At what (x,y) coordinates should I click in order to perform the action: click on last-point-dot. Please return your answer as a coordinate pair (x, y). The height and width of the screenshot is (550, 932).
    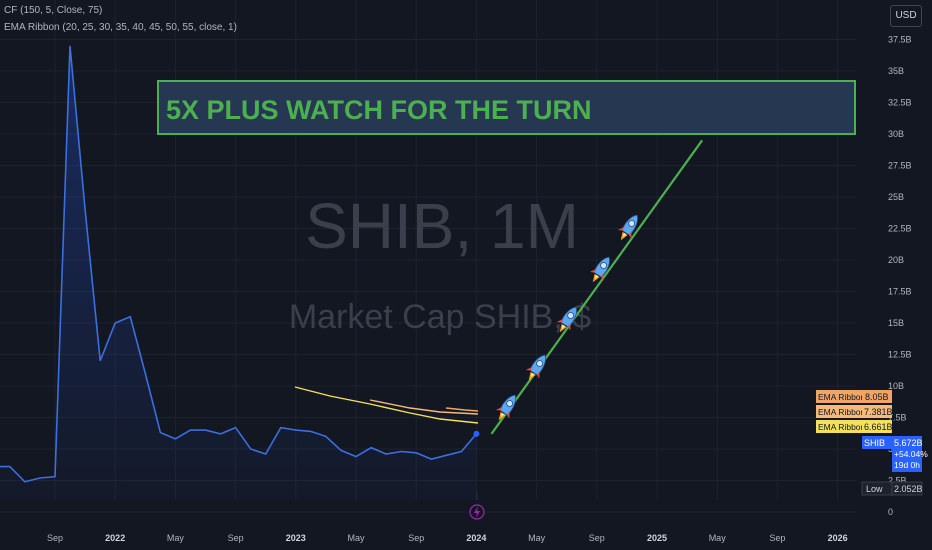
    Looking at the image, I should click on (476, 433).